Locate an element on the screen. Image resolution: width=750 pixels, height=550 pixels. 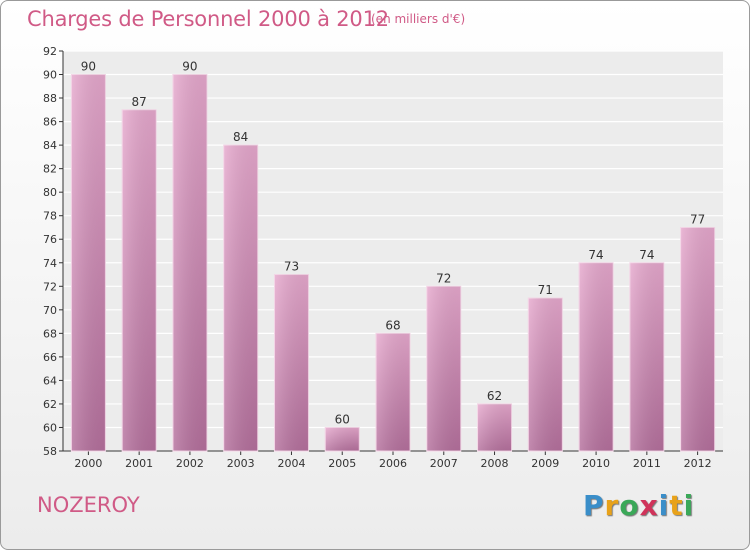
data-label-2004: 73 is located at coordinates (291, 267).